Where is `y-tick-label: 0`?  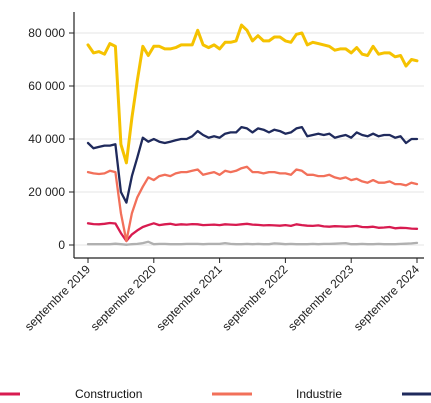
y-tick-label: 0 is located at coordinates (61, 245).